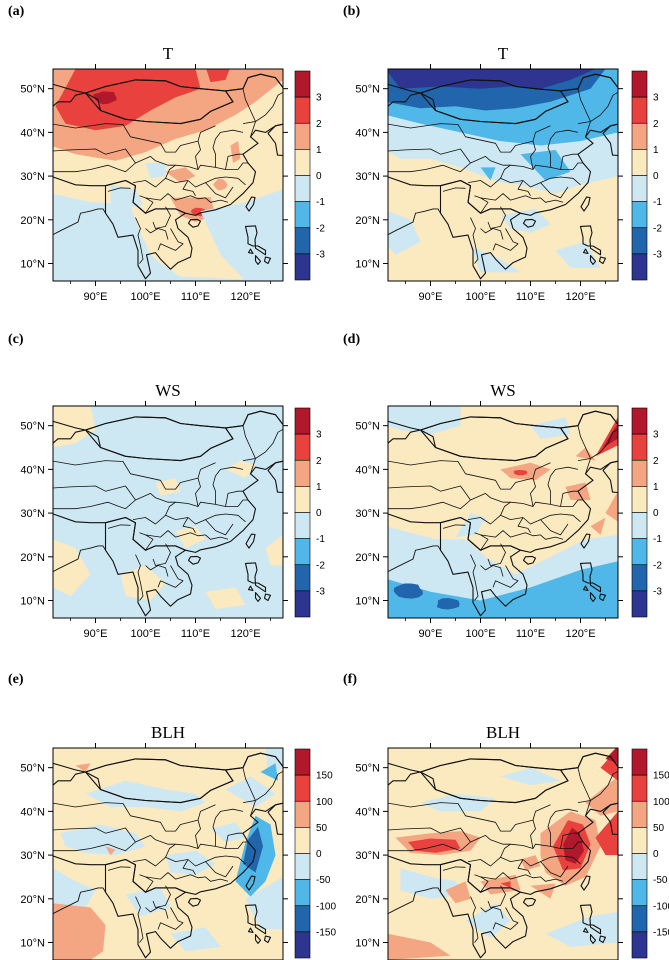 The height and width of the screenshot is (960, 669). Describe the element at coordinates (661, 932) in the screenshot. I see `colorbar-label: -150` at that location.